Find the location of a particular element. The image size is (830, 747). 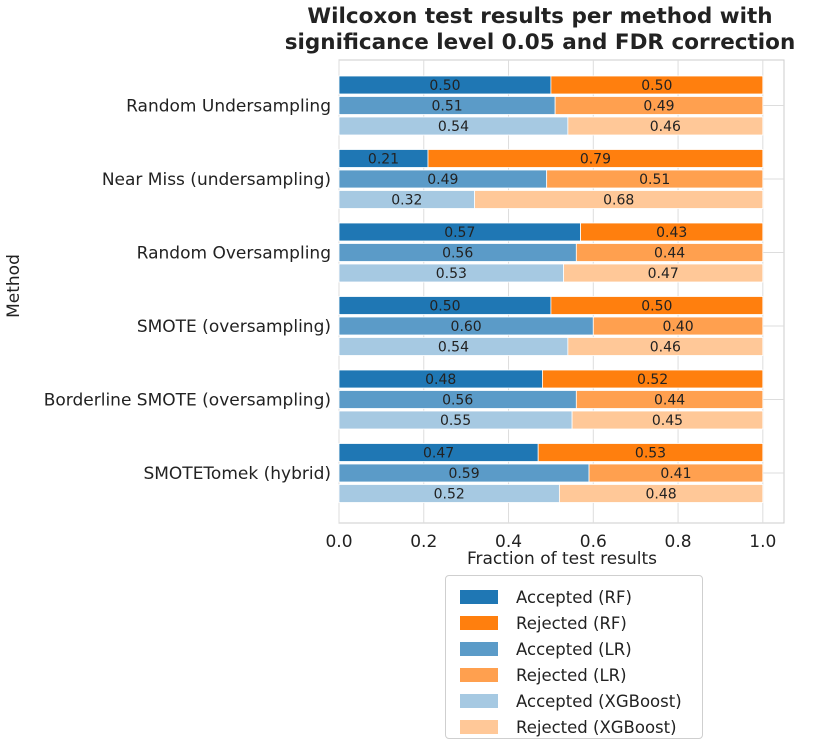

legend-label-rejected-lr: Rejected (LR) is located at coordinates (571, 675).